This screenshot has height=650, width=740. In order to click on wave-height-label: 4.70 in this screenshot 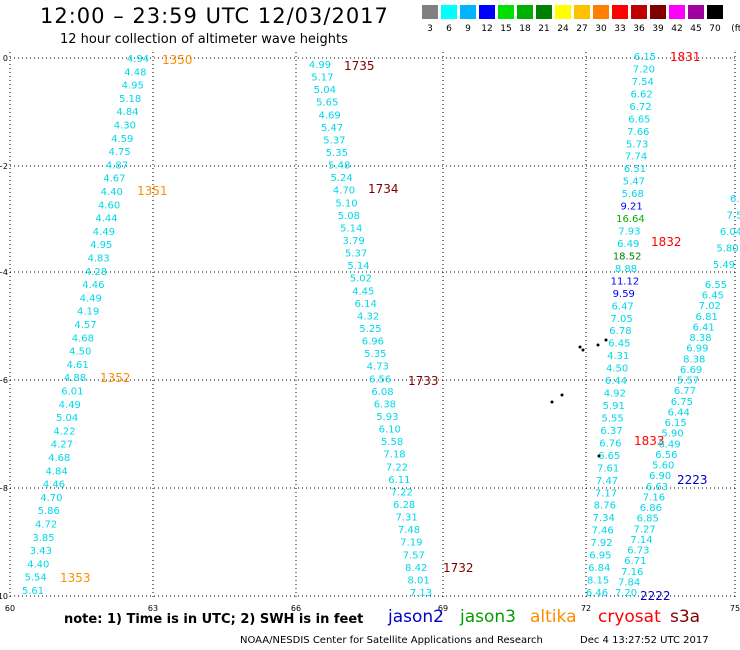, I will do `click(344, 191)`.